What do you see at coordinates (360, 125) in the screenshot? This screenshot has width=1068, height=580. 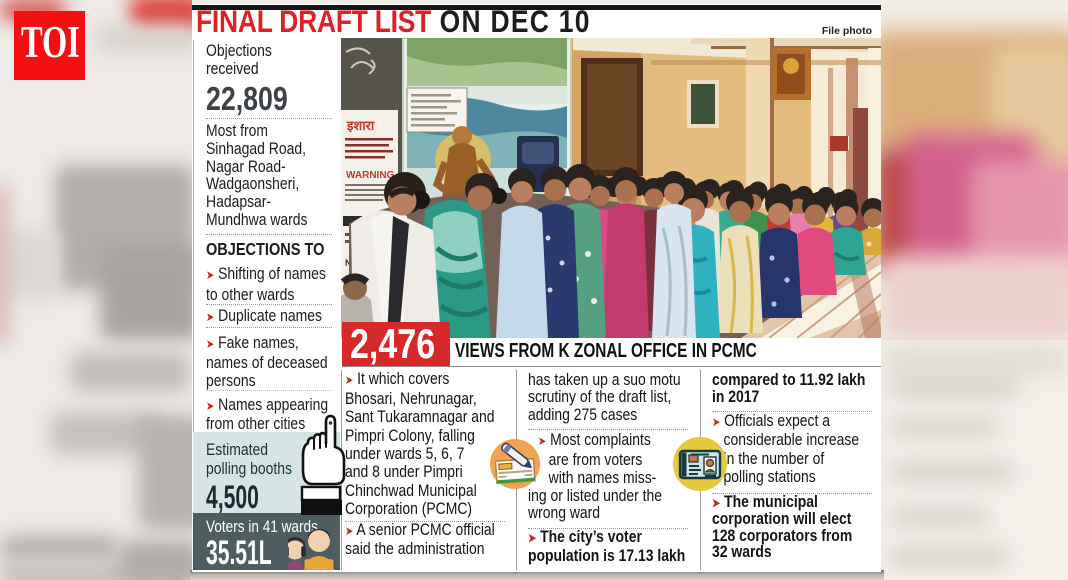 I see `svg-text: इशारा` at bounding box center [360, 125].